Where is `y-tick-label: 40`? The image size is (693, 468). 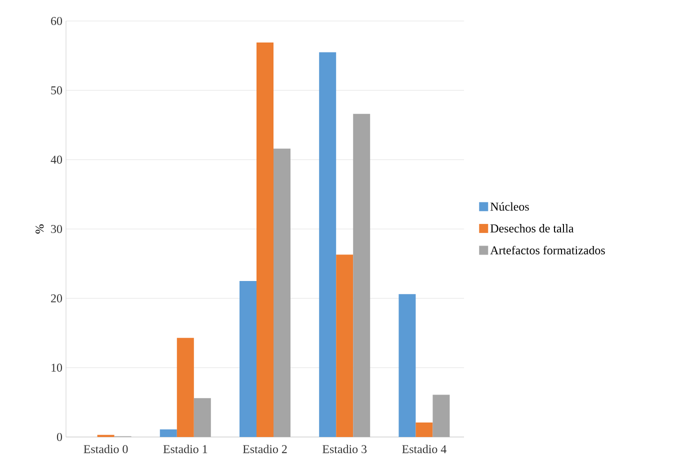
y-tick-label: 40 is located at coordinates (56, 160).